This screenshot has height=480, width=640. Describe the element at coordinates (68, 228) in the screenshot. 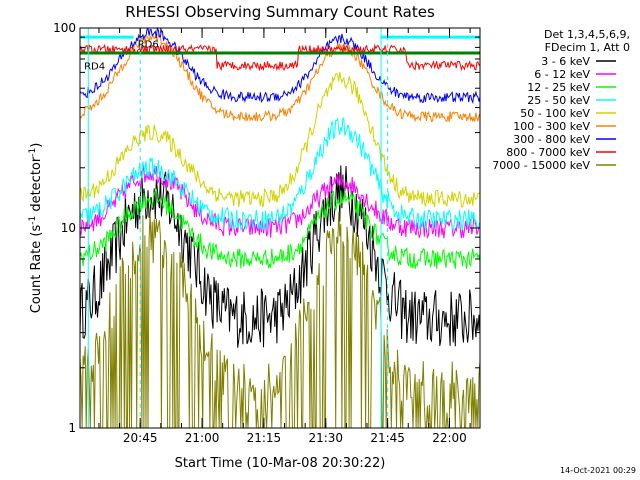

I see `y-tick-label-2: 10` at that location.